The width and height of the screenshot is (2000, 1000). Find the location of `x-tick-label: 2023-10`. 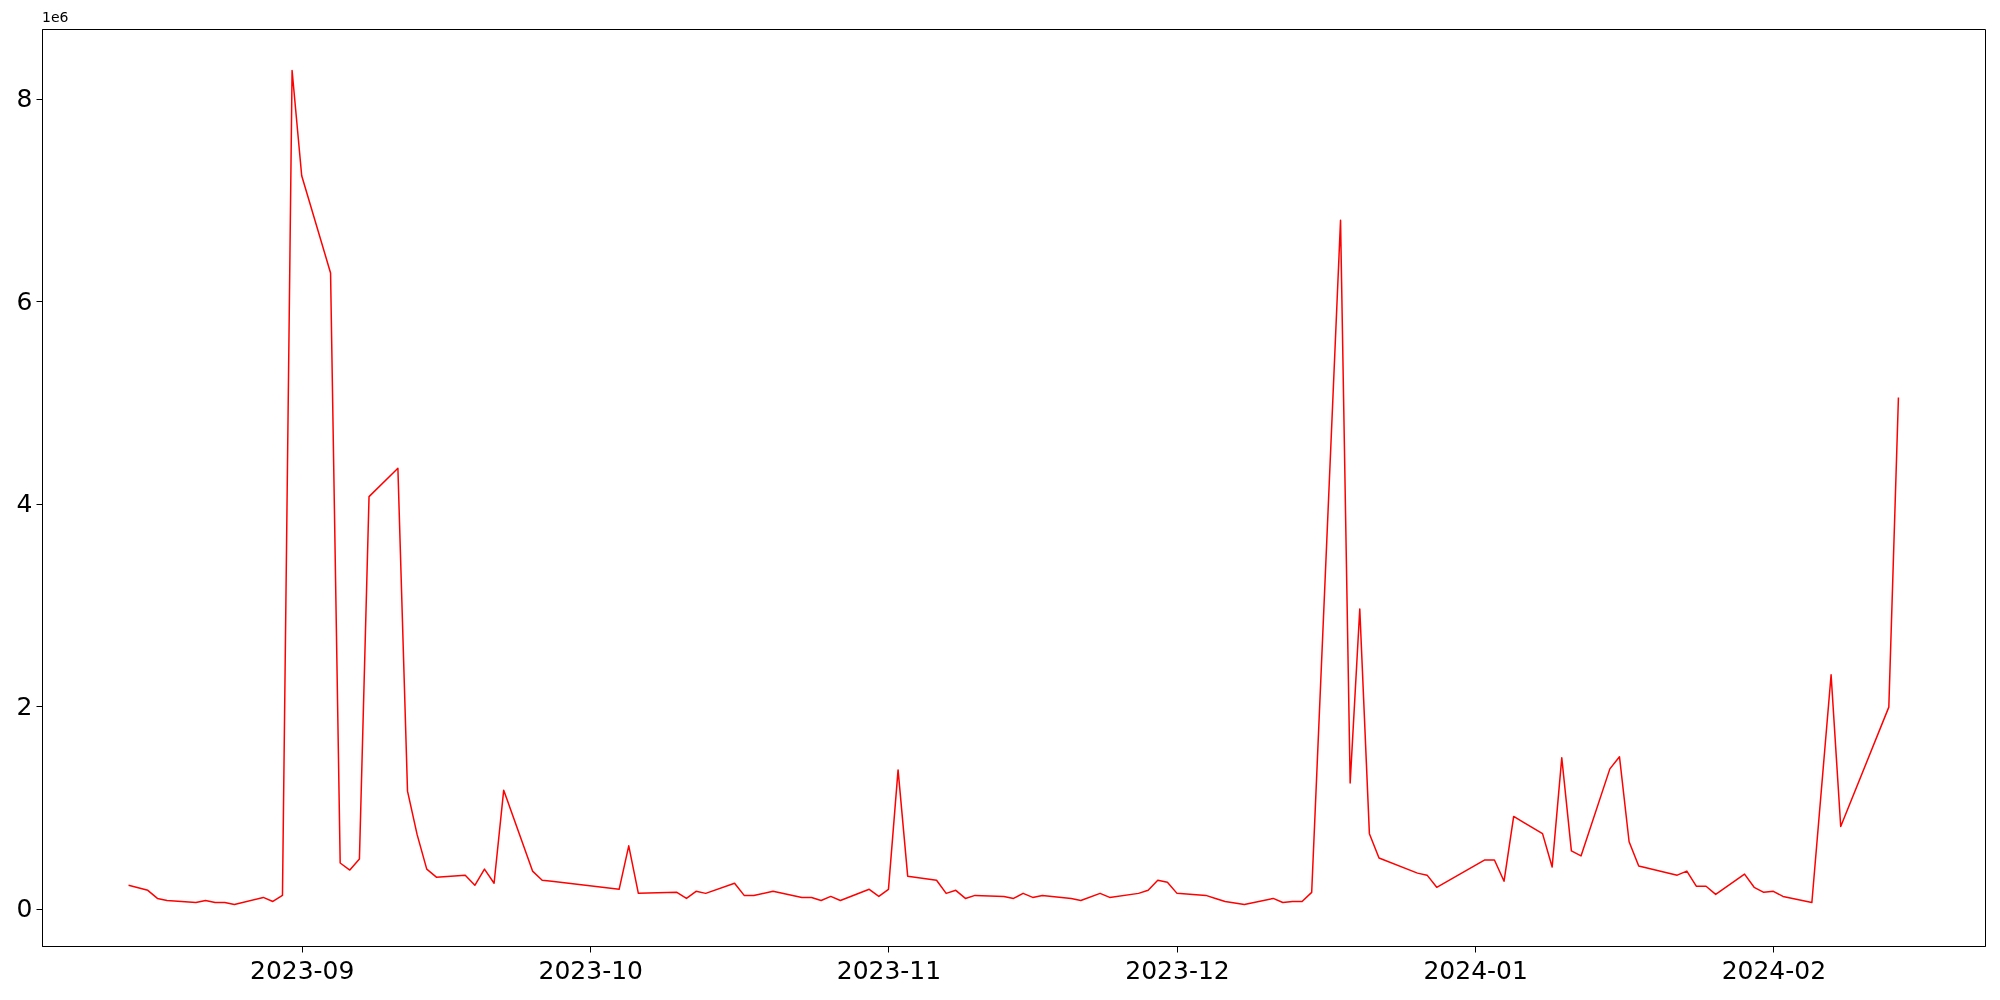

x-tick-label: 2023-10 is located at coordinates (591, 970).